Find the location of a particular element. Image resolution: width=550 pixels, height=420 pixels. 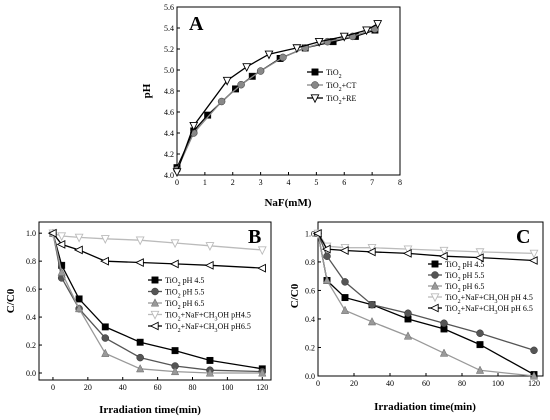

legend-entry: TiO2 pH 5.5 is located at coordinates (176, 294).